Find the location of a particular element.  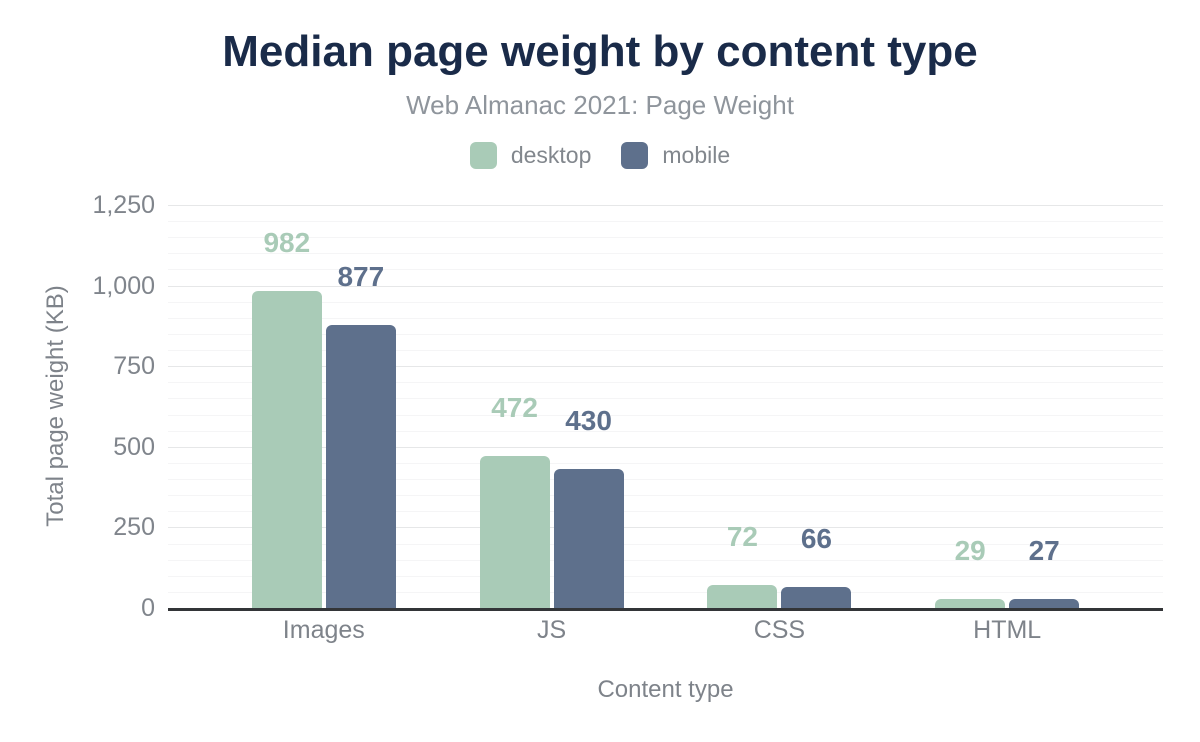

value-label-desktop-css: 72 is located at coordinates (742, 536).